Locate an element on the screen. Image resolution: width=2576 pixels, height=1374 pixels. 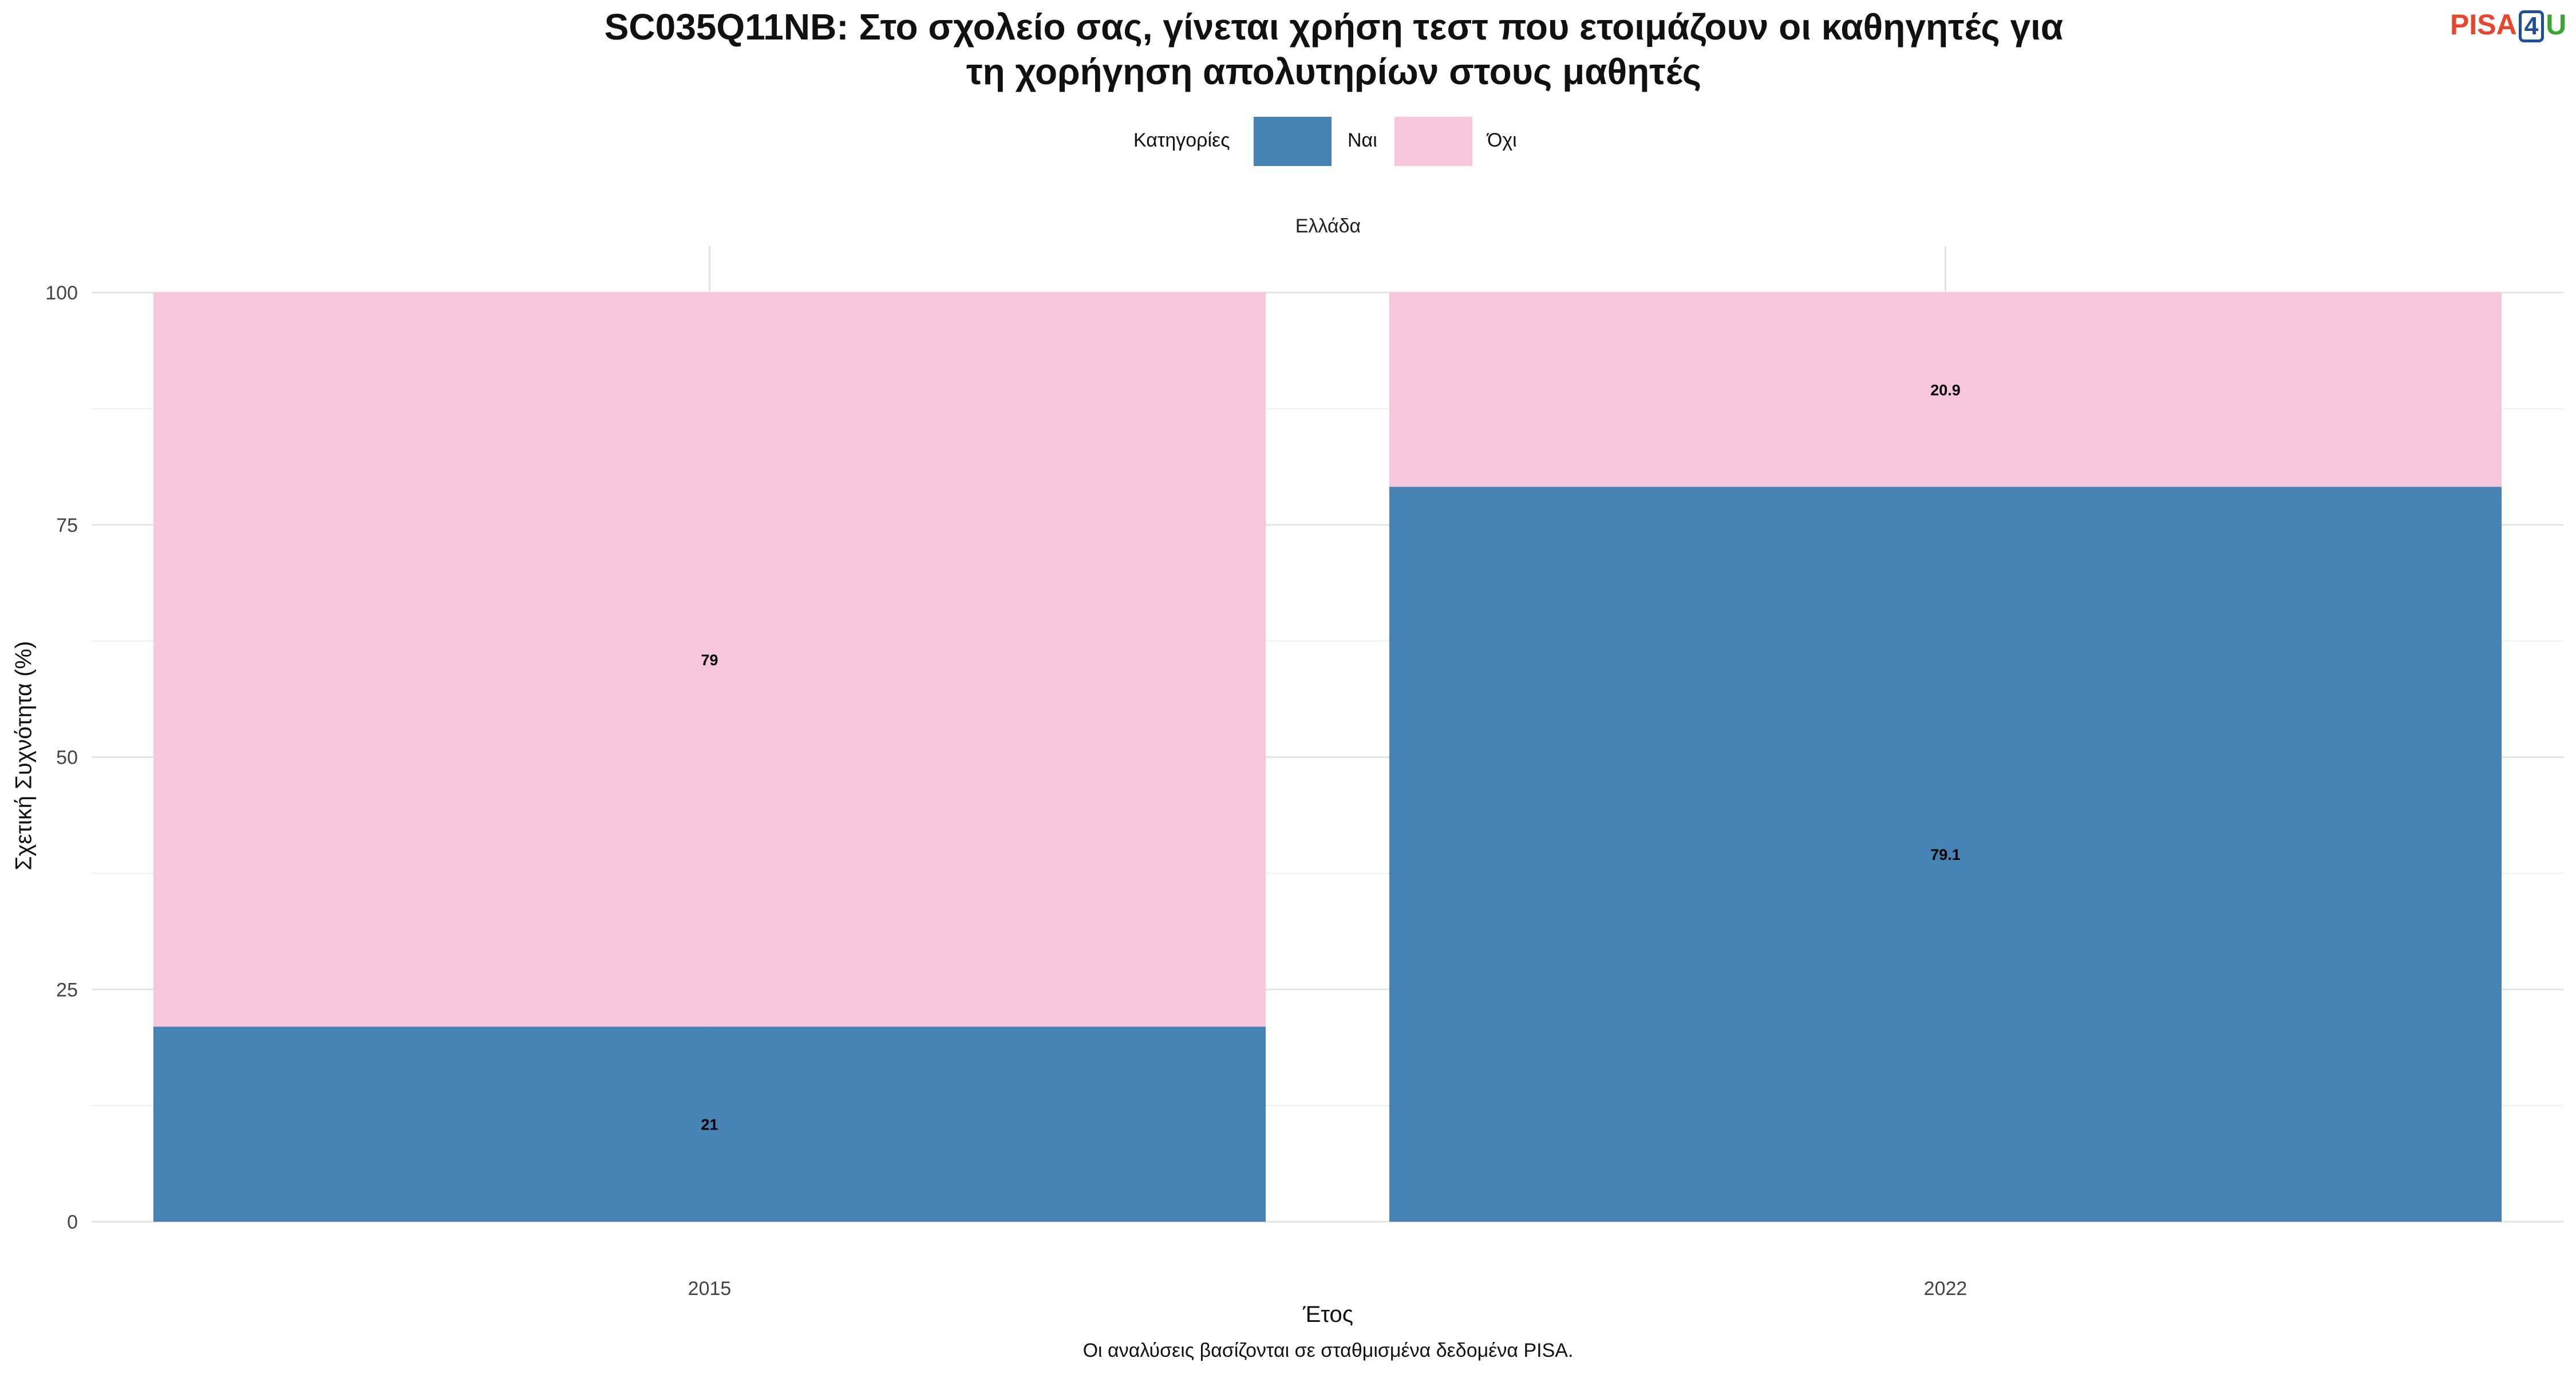
x-tick-label: 2022 is located at coordinates (1945, 1289).